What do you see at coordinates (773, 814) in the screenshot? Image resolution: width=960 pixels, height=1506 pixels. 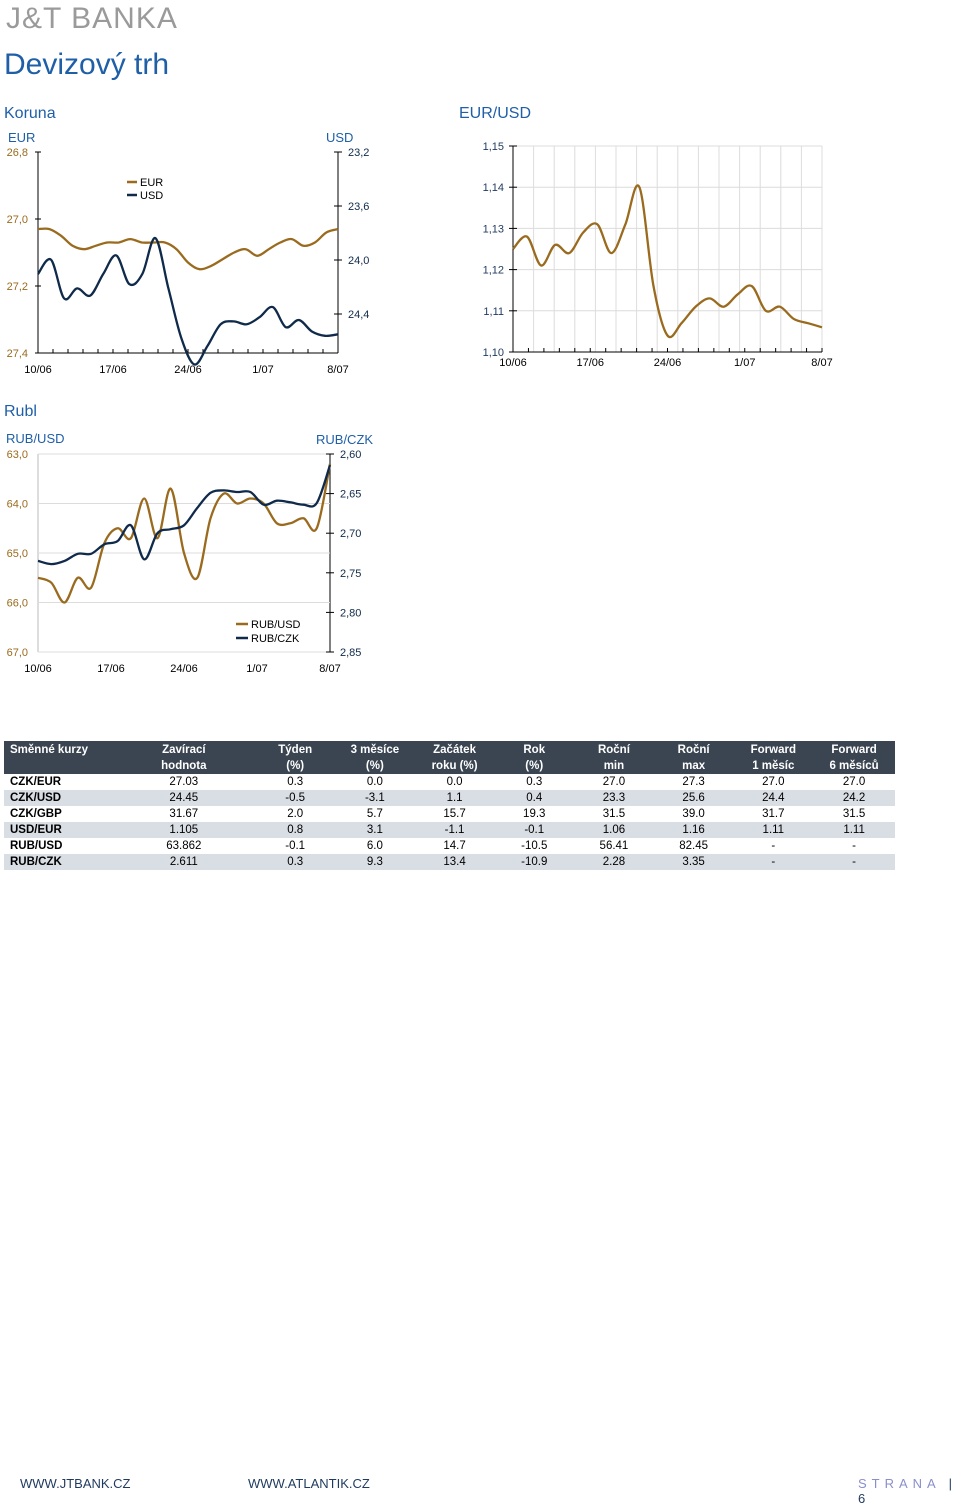 I see `table-cell: 31.7` at bounding box center [773, 814].